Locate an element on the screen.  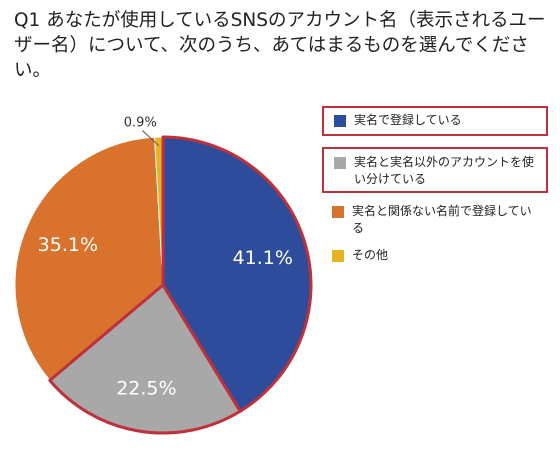
legend-item-3: その他 is located at coordinates (435, 259).